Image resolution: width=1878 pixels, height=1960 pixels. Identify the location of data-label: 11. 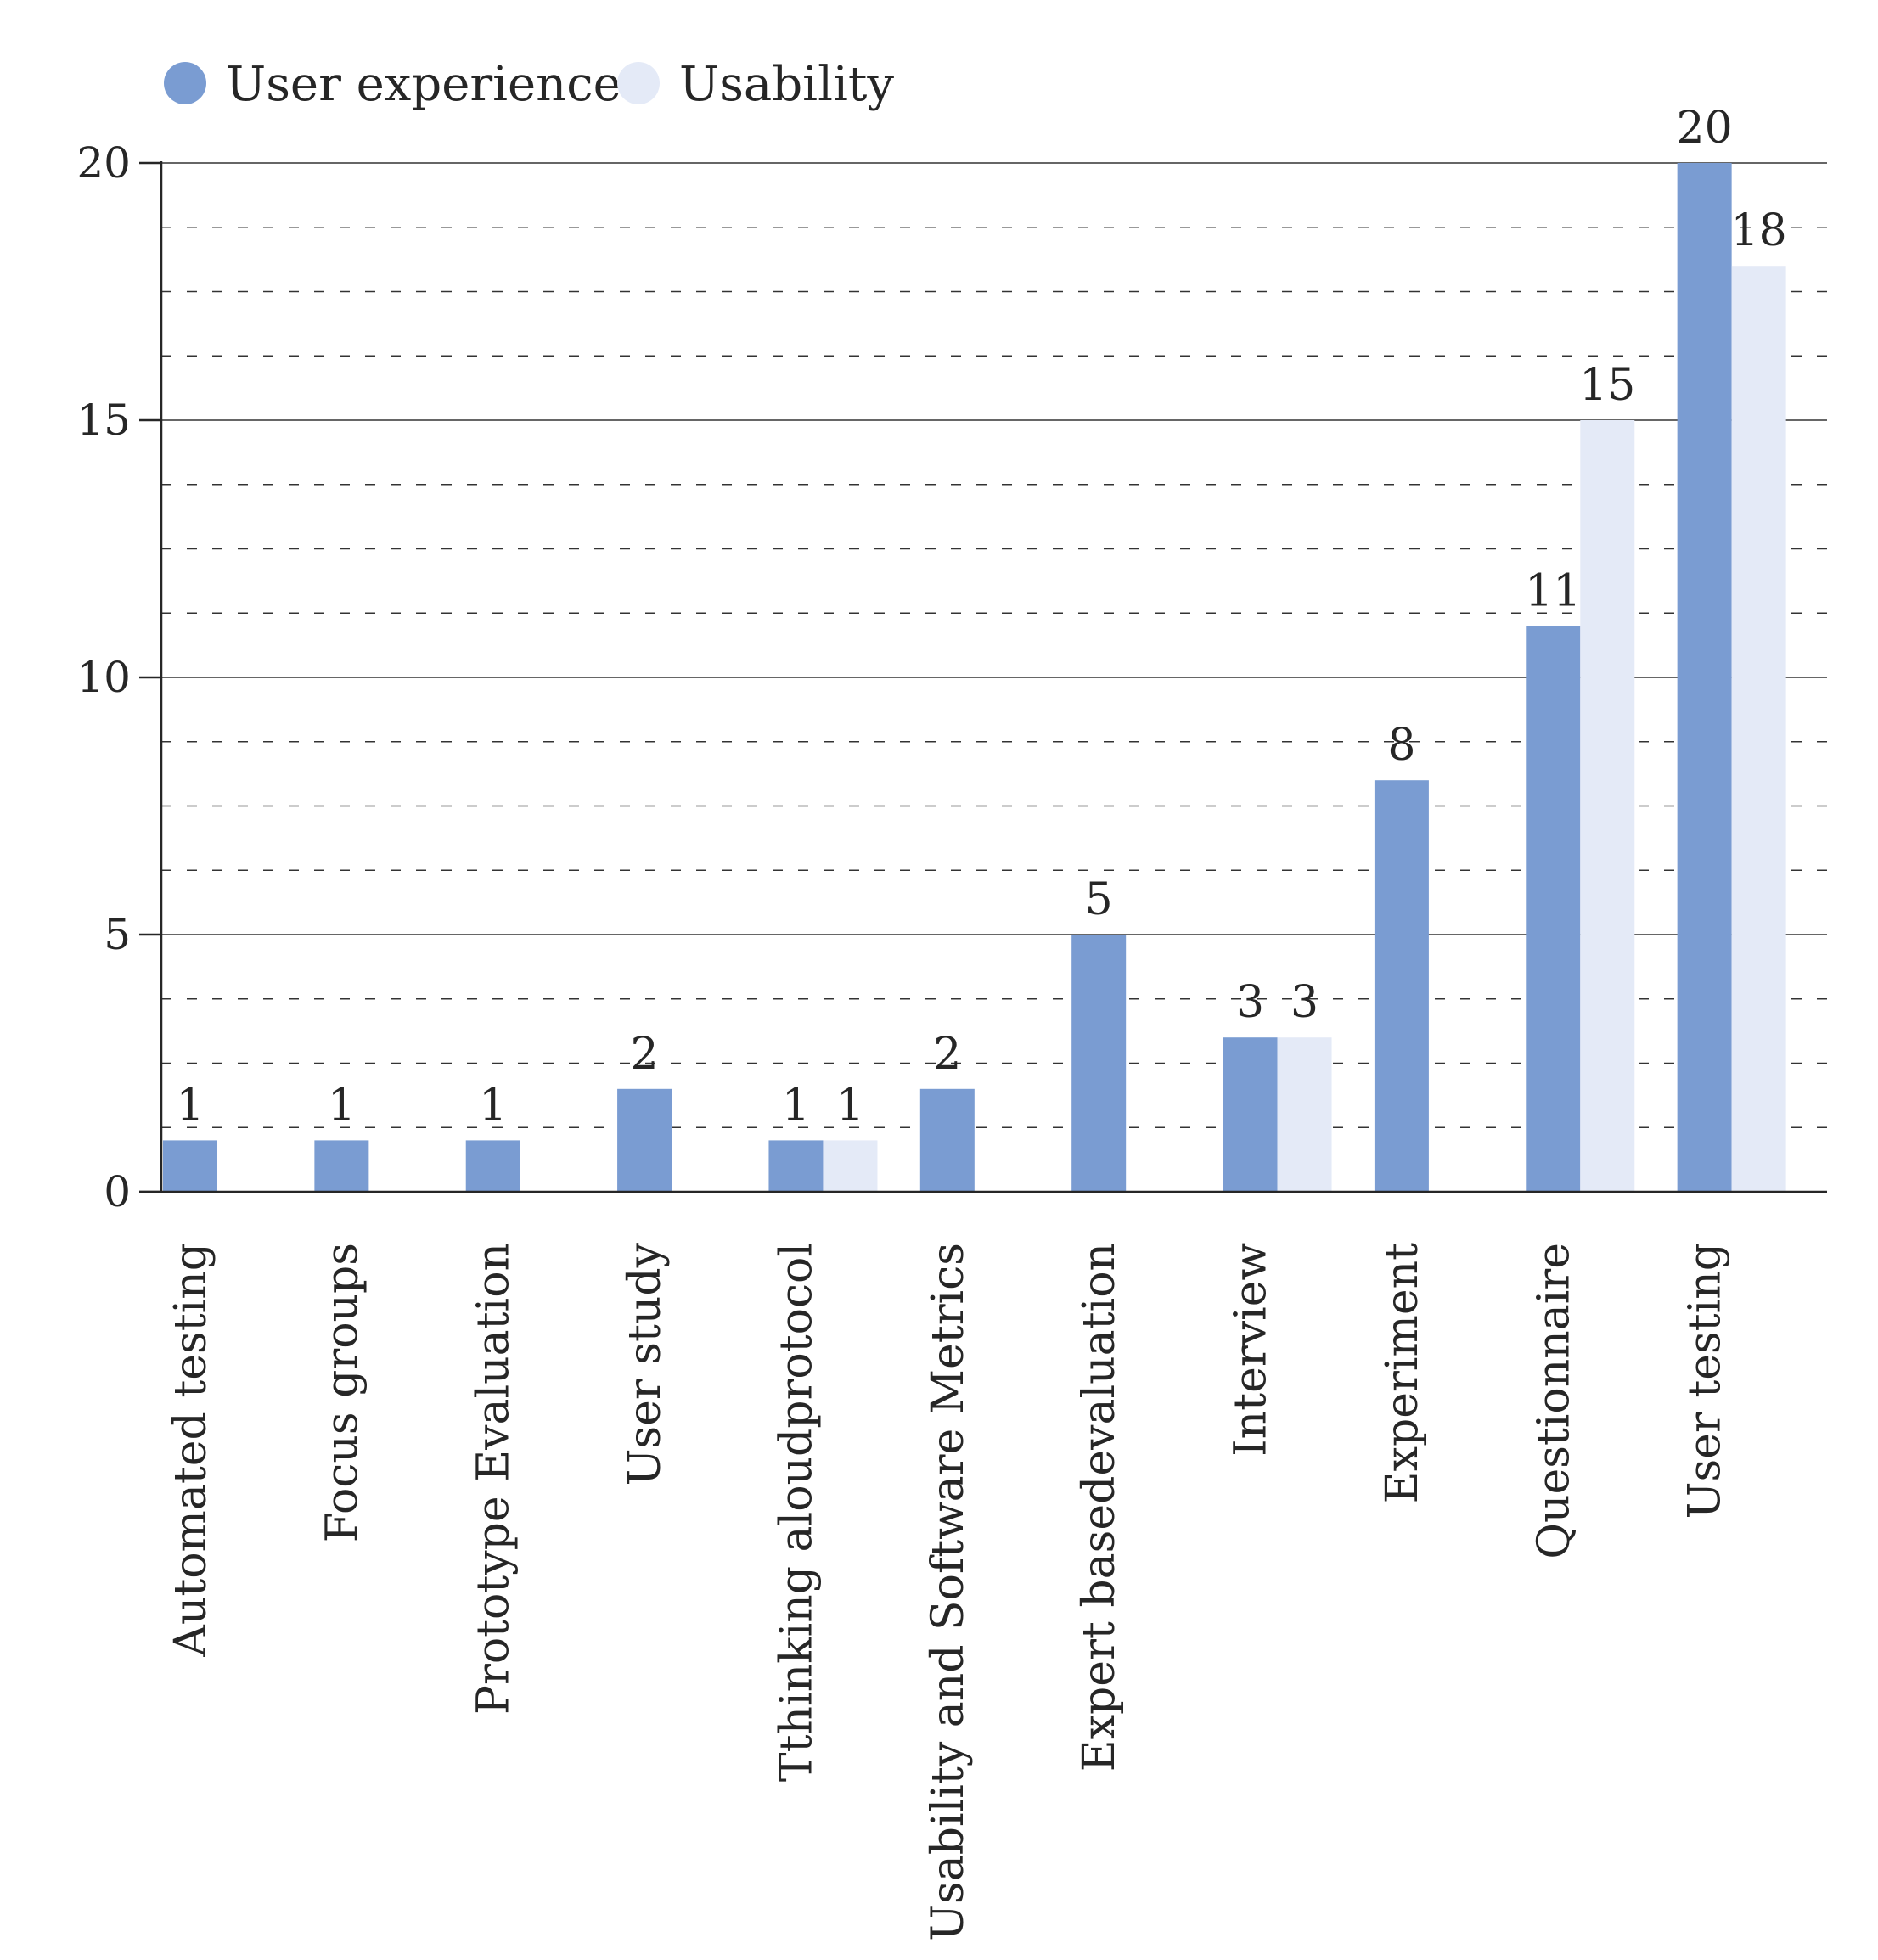
(1553, 590).